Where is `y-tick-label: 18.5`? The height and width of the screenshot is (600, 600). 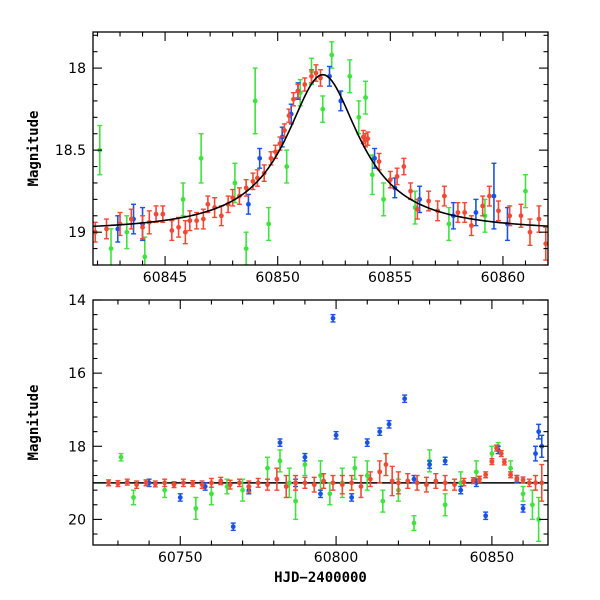
y-tick-label: 18.5 is located at coordinates (70, 151).